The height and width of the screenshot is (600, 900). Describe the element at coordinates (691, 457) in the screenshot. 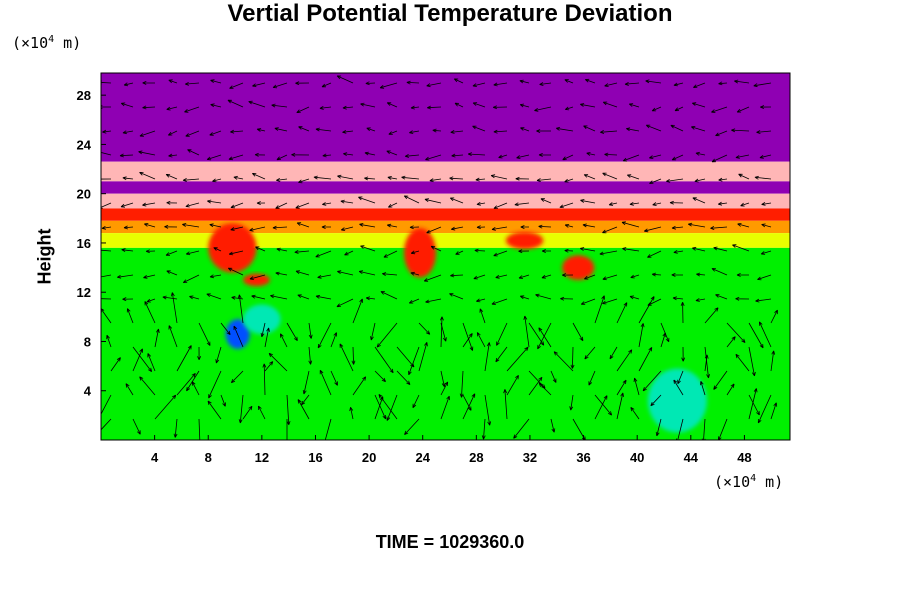

I see `x-tick-label: 44` at that location.